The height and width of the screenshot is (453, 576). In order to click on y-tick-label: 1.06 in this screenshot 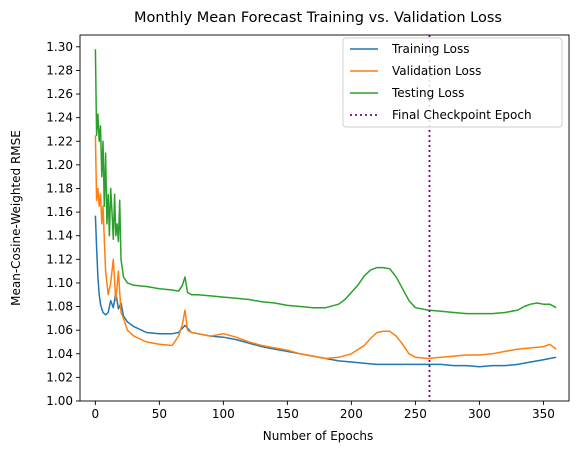, I will do `click(59, 330)`.